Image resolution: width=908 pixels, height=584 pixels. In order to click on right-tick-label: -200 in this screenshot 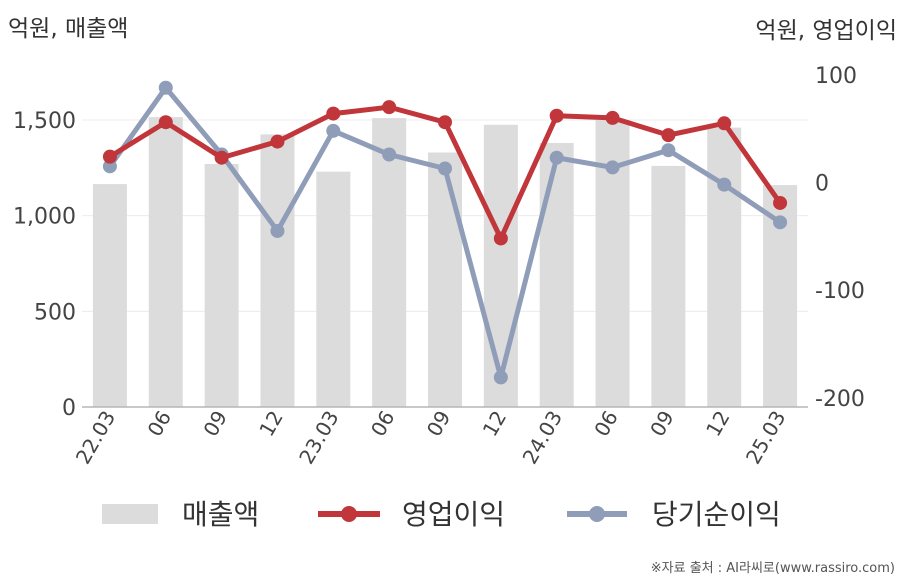, I will do `click(840, 399)`.